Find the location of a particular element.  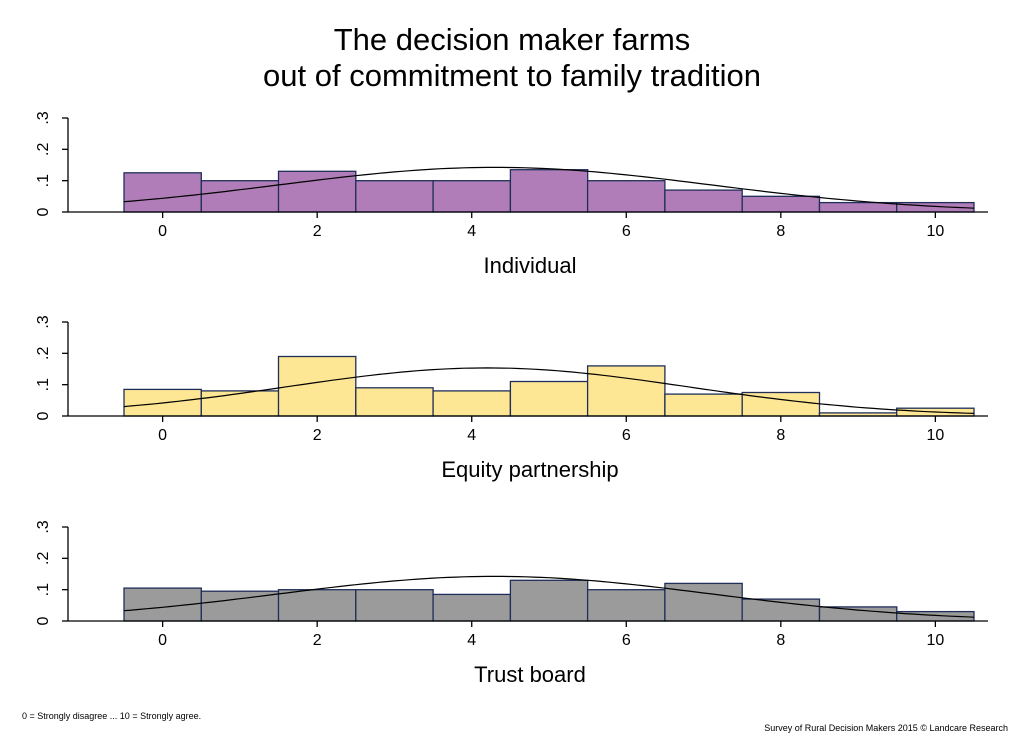

panel-x-axis-label: Individual is located at coordinates (530, 265).